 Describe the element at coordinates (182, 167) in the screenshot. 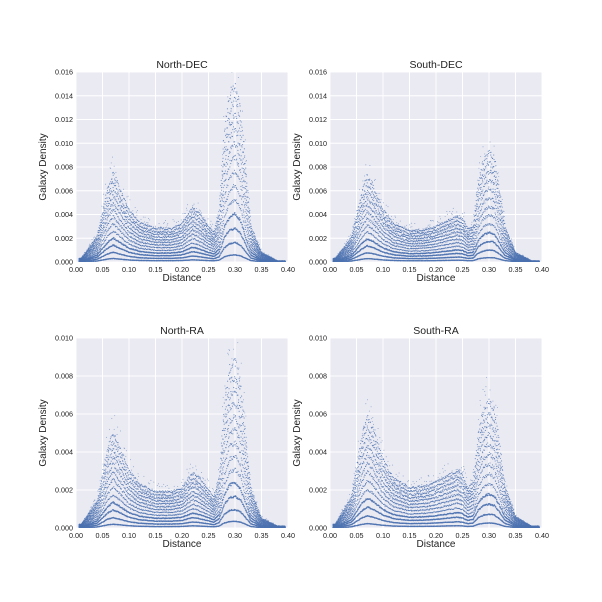

I see `scatter-points` at that location.